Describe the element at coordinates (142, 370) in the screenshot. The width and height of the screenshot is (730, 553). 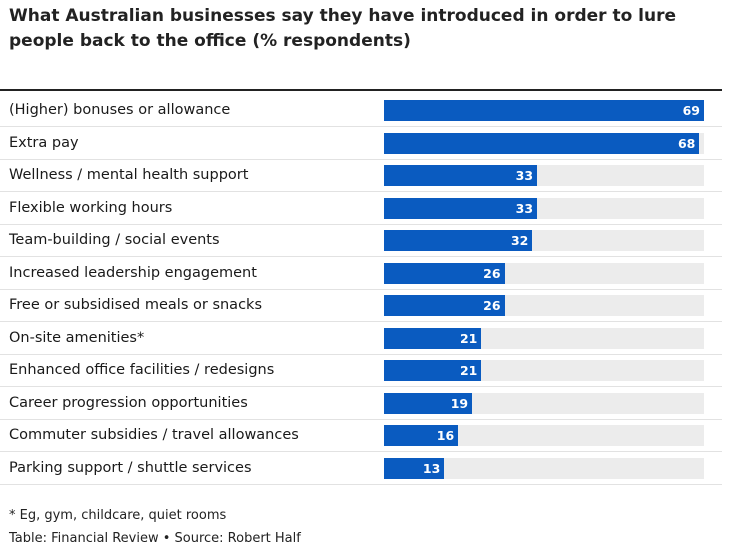
I see `category-label: Enhanced office facilities / redesigns` at that location.